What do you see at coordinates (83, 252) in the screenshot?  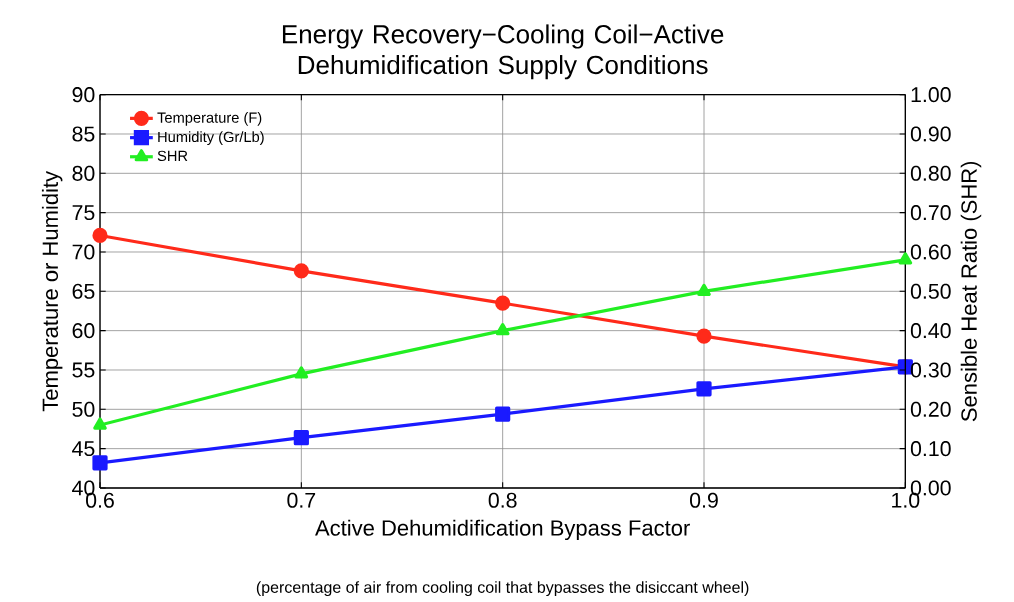 I see `y-tick-label: 70` at bounding box center [83, 252].